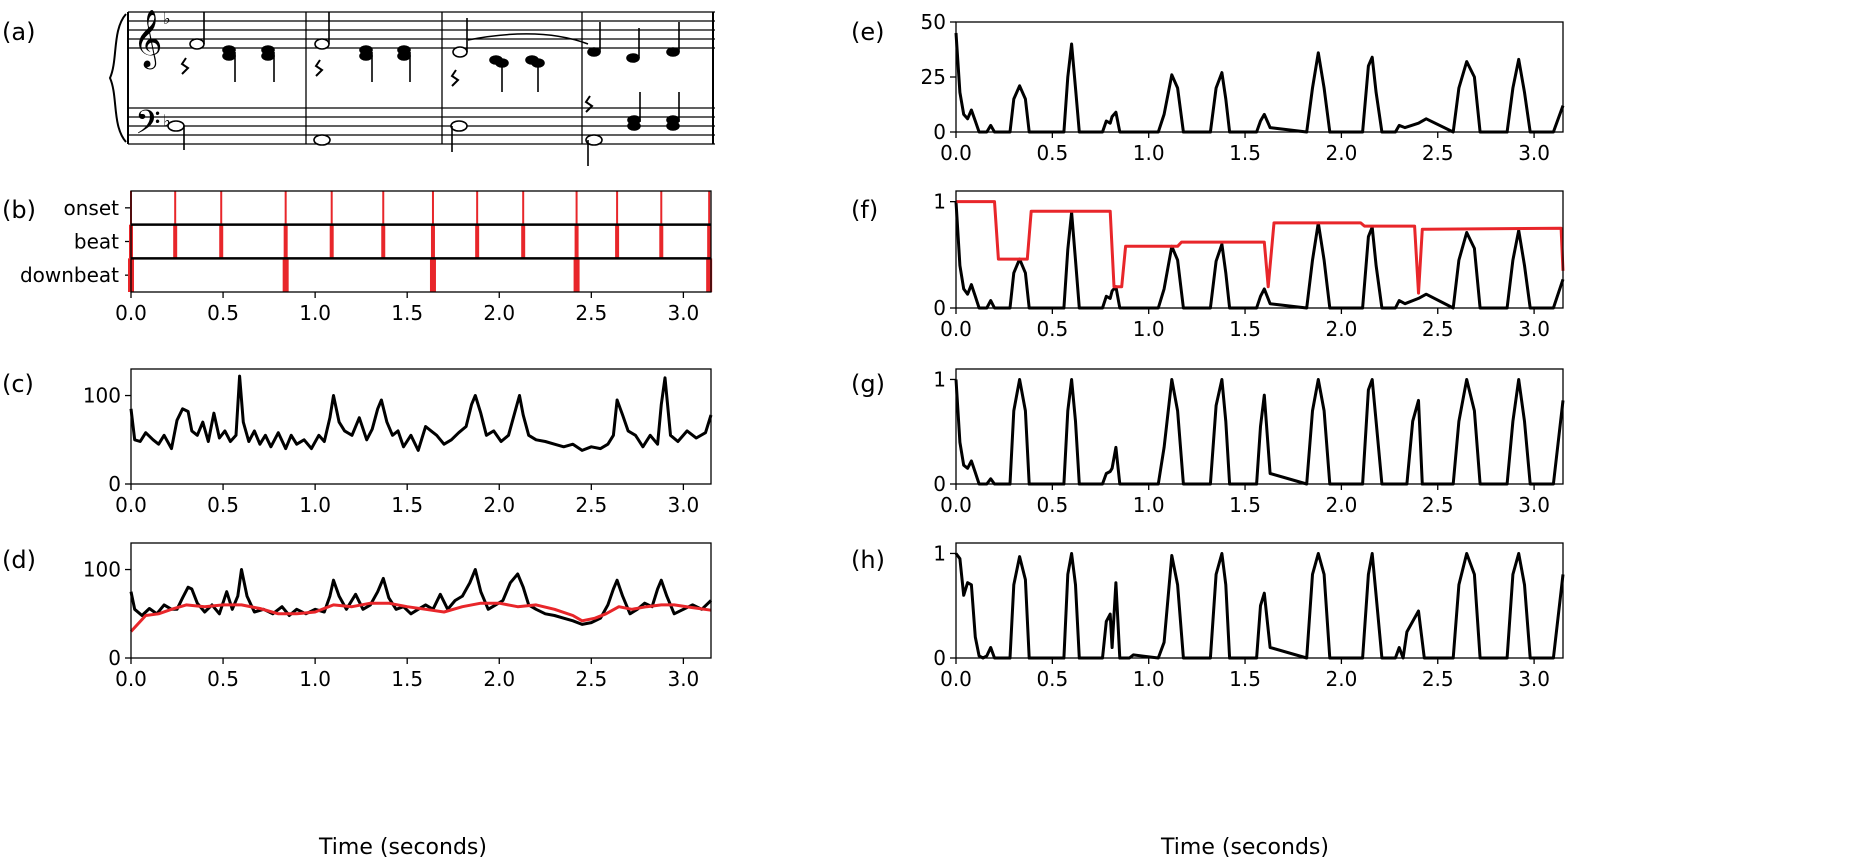 The height and width of the screenshot is (868, 1867). What do you see at coordinates (96, 242) in the screenshot?
I see `row-label-beat: beat` at bounding box center [96, 242].